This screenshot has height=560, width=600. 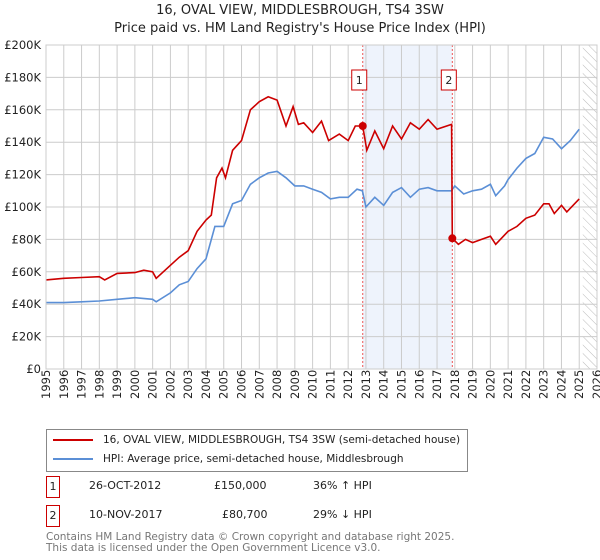 What do you see at coordinates (27, 304) in the screenshot?
I see `y-tick-label: £40K` at bounding box center [27, 304].